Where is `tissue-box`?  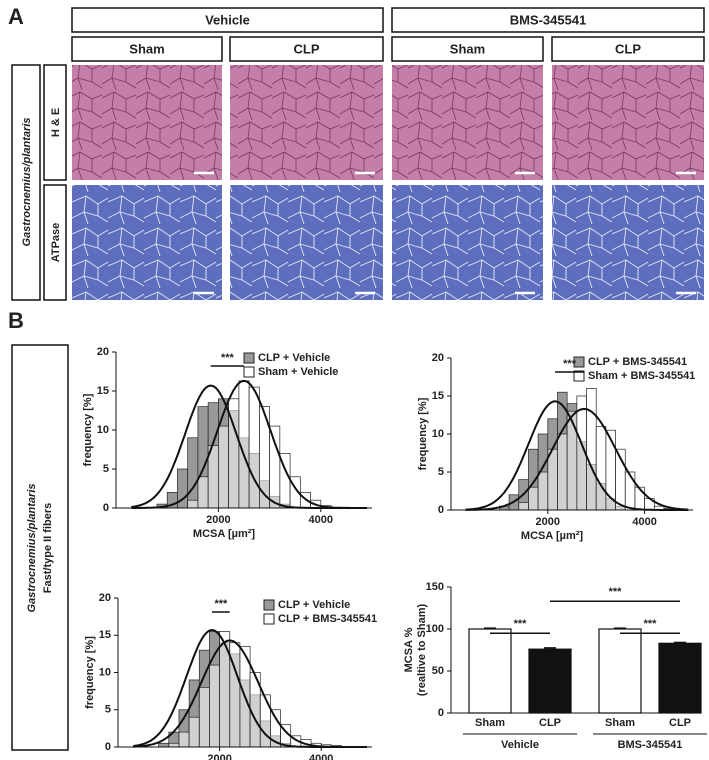 tissue-box is located at coordinates (40, 547).